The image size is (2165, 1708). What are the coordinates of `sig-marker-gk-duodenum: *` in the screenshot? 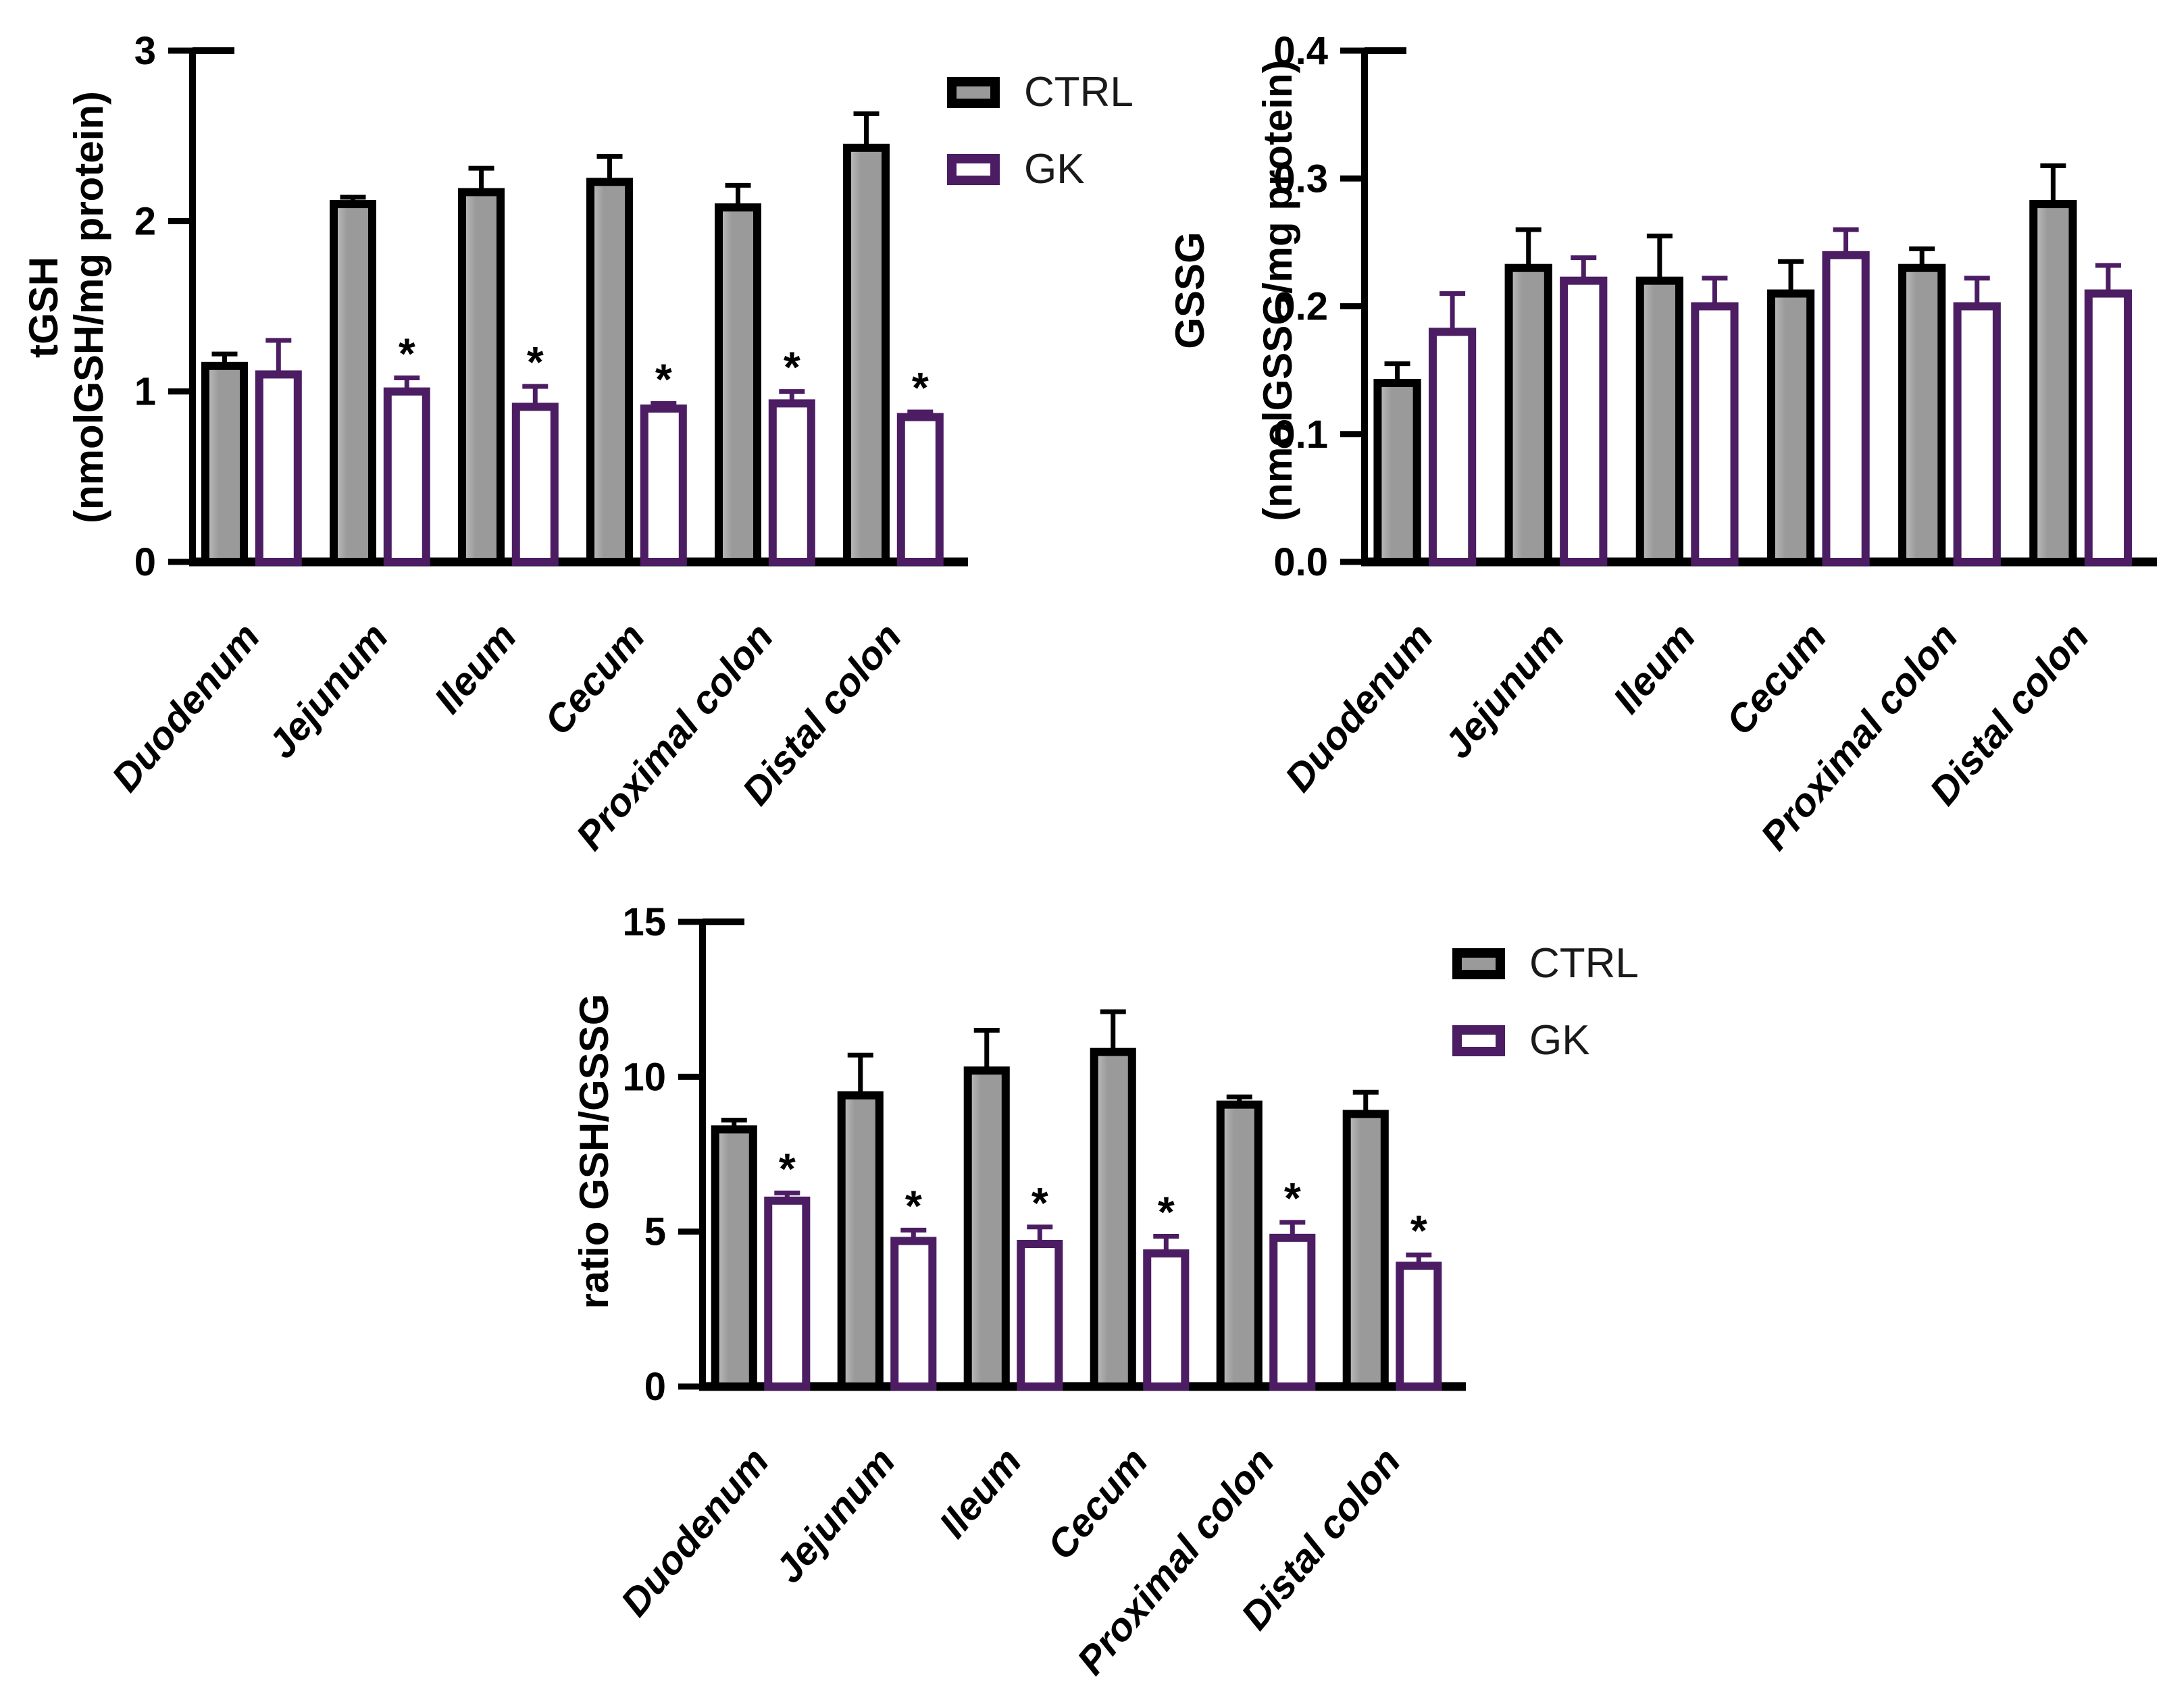 It's located at (788, 1168).